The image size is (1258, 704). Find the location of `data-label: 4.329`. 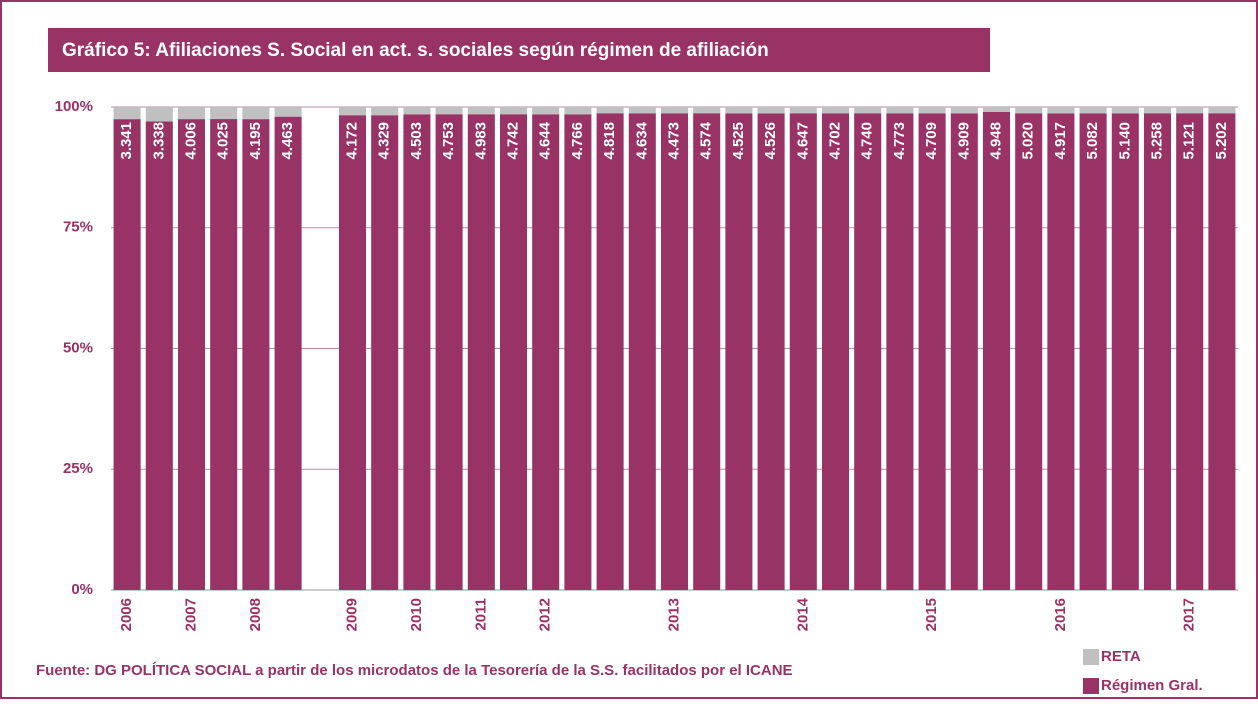

data-label: 4.329 is located at coordinates (384, 141).